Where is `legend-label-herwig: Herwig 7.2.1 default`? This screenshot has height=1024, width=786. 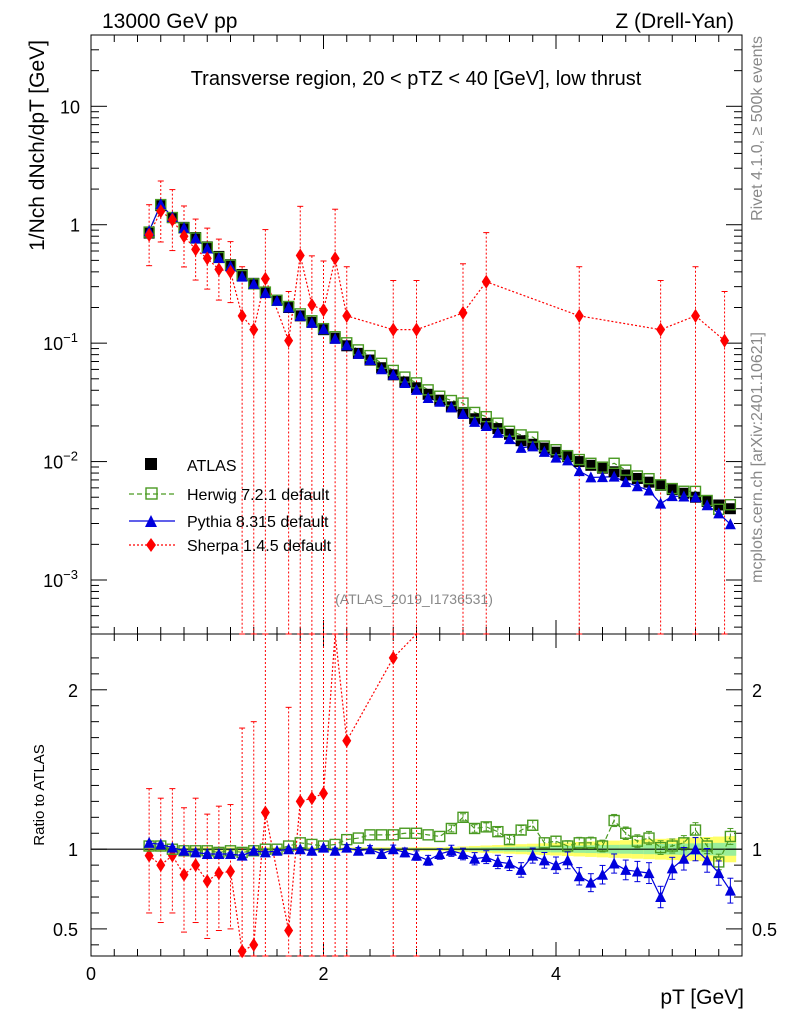 legend-label-herwig: Herwig 7.2.1 default is located at coordinates (258, 495).